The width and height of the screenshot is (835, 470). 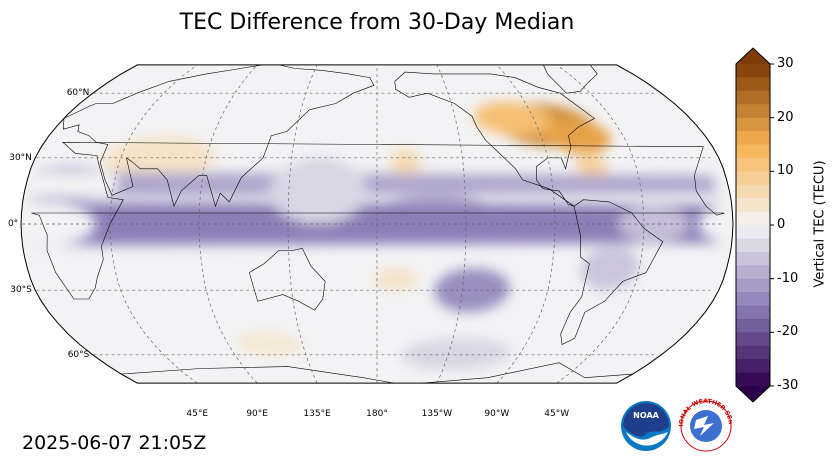 What do you see at coordinates (788, 278) in the screenshot?
I see `cb-tick-neg10: -10` at bounding box center [788, 278].